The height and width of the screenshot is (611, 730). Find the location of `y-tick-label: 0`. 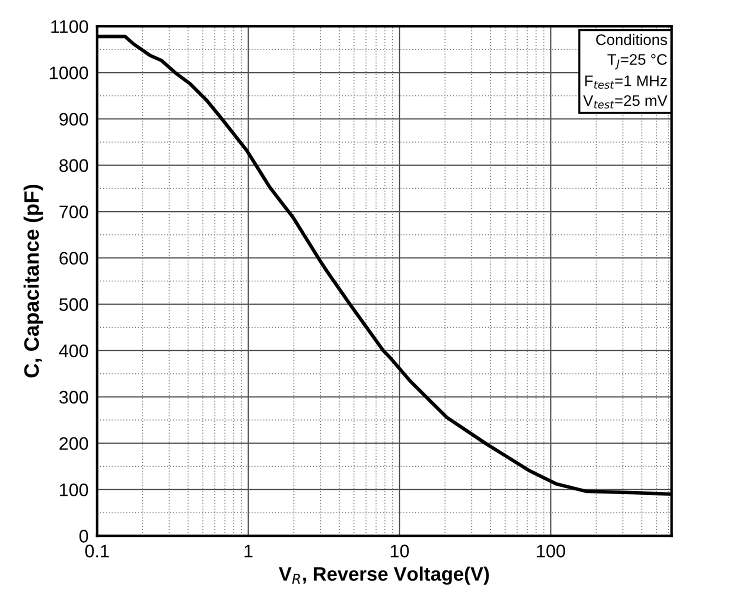

y-tick-label: 0 is located at coordinates (83, 536).